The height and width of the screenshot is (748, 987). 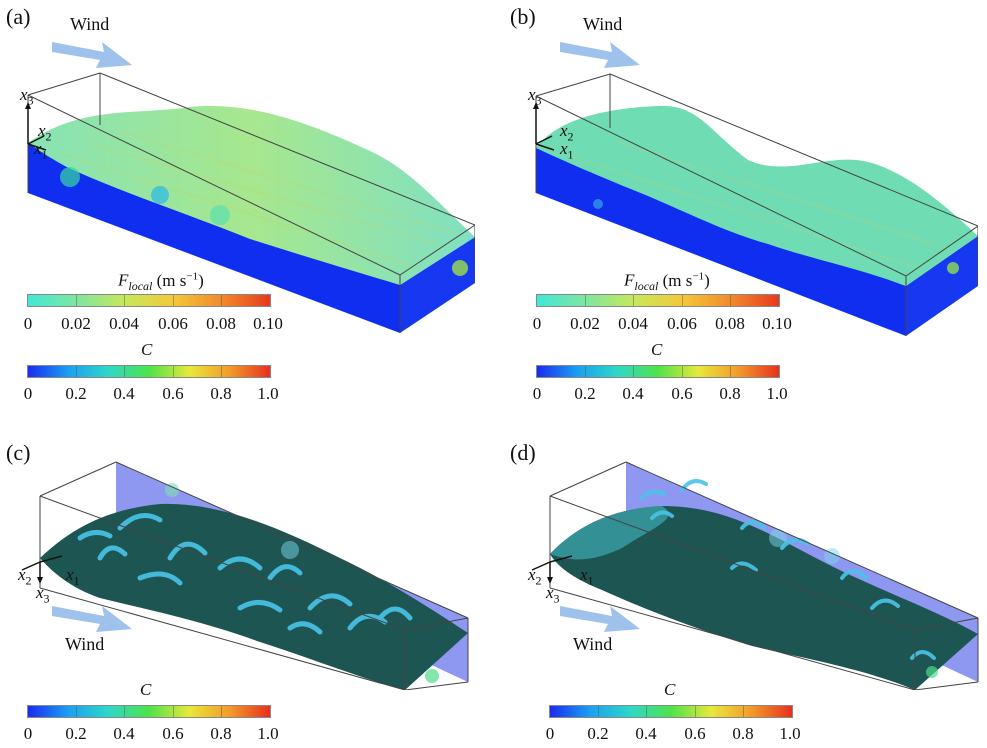 What do you see at coordinates (149, 371) in the screenshot?
I see `panel-a-c-colorbar` at bounding box center [149, 371].